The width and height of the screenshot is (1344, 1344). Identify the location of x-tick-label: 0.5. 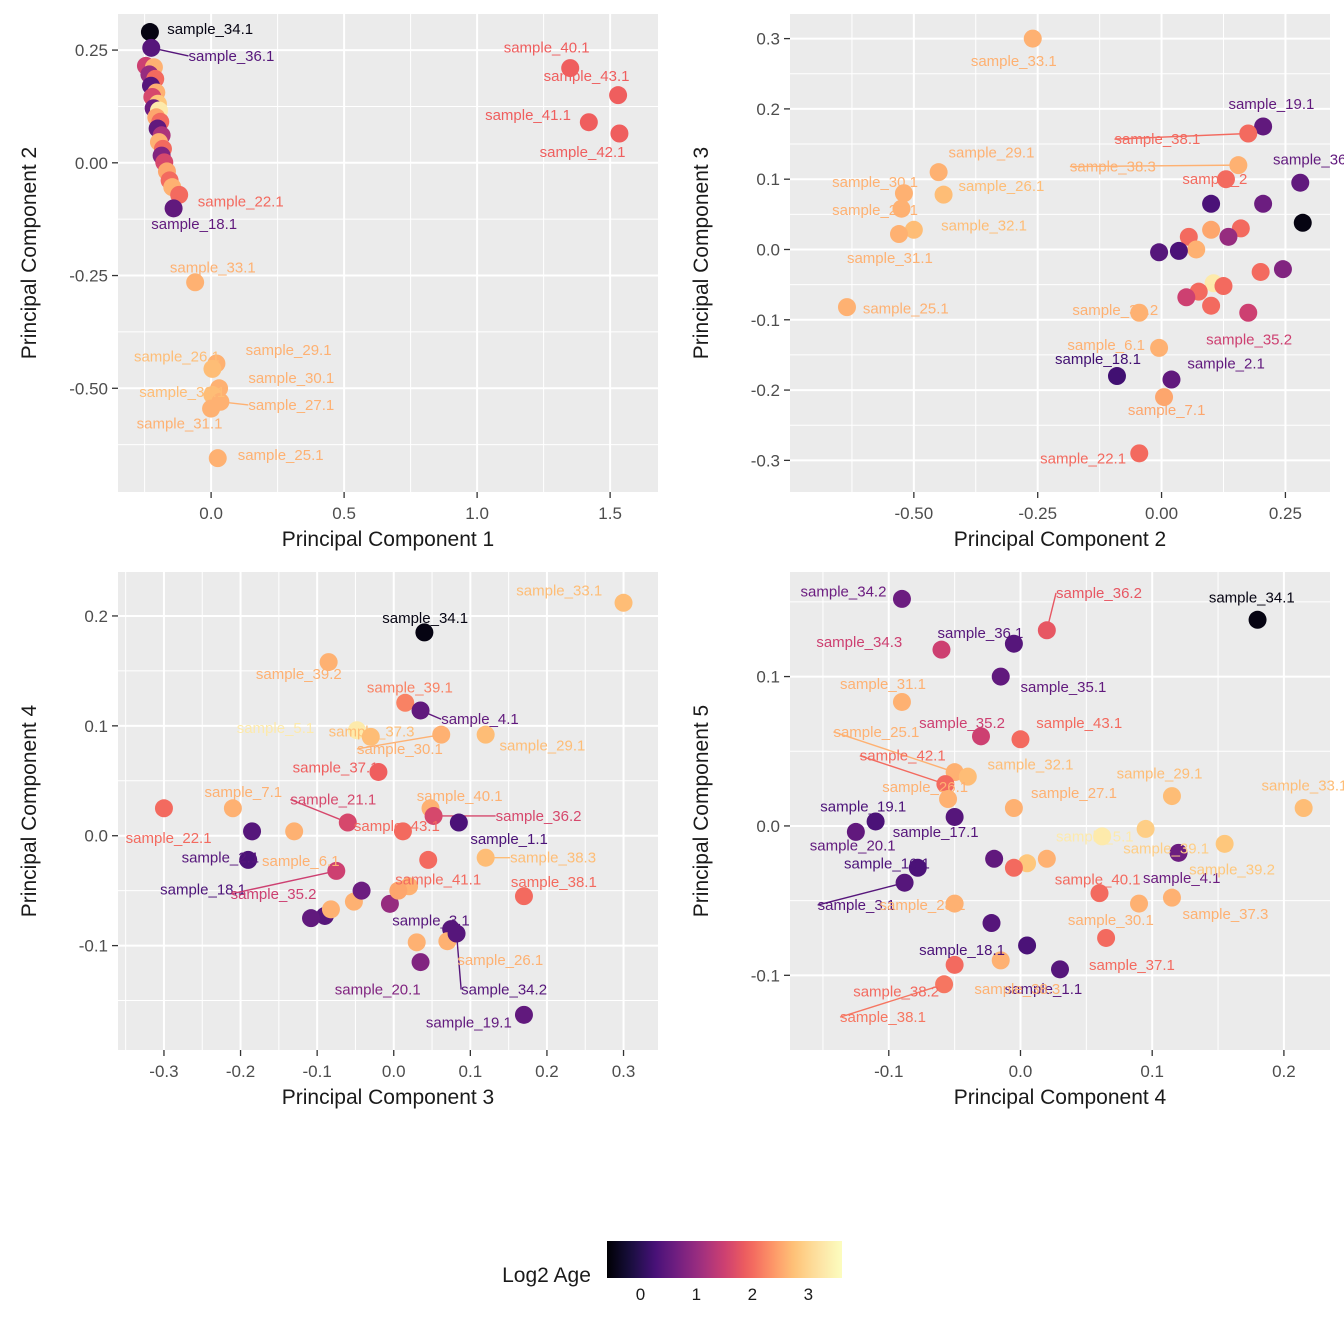
(344, 513).